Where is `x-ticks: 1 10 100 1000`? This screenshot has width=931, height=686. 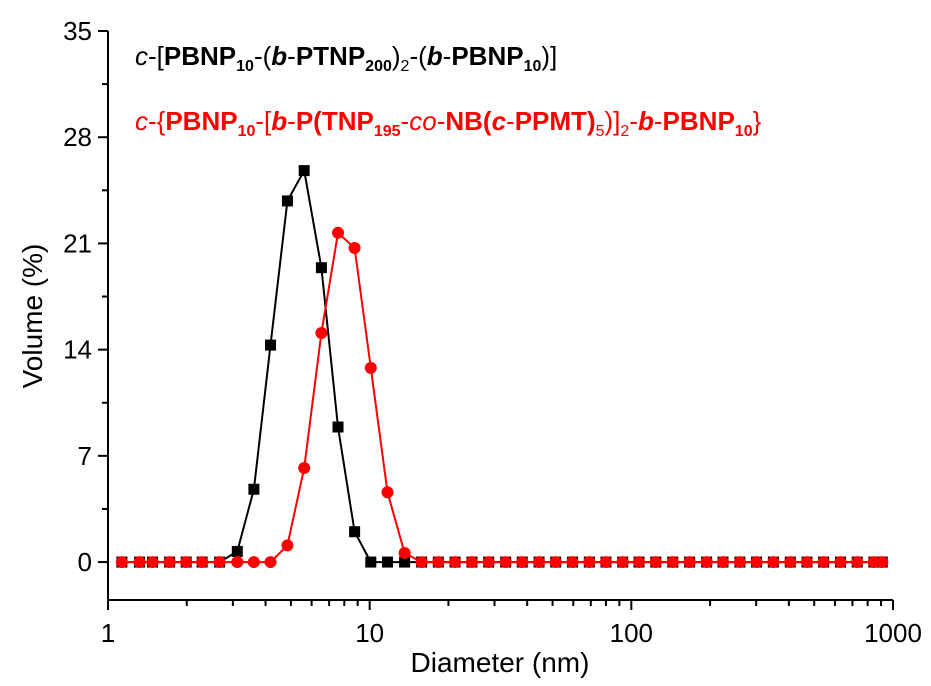
x-ticks: 1 10 100 1000 is located at coordinates (511, 624).